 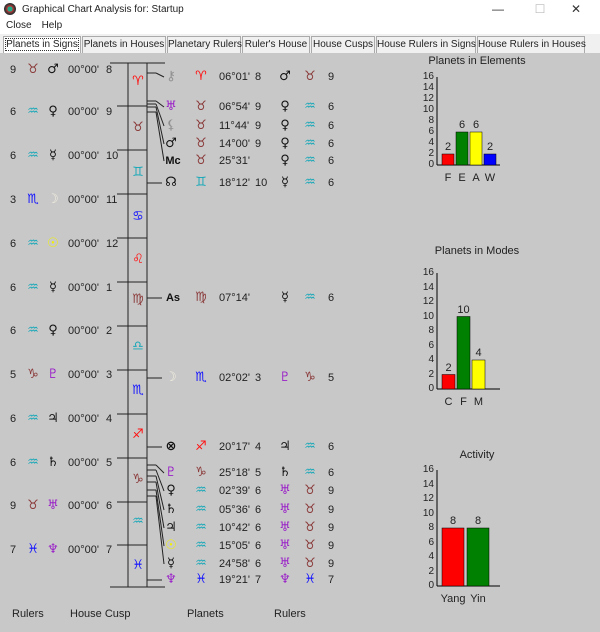 What do you see at coordinates (33, 199) in the screenshot?
I see `cusp-sign-icon: ♏` at bounding box center [33, 199].